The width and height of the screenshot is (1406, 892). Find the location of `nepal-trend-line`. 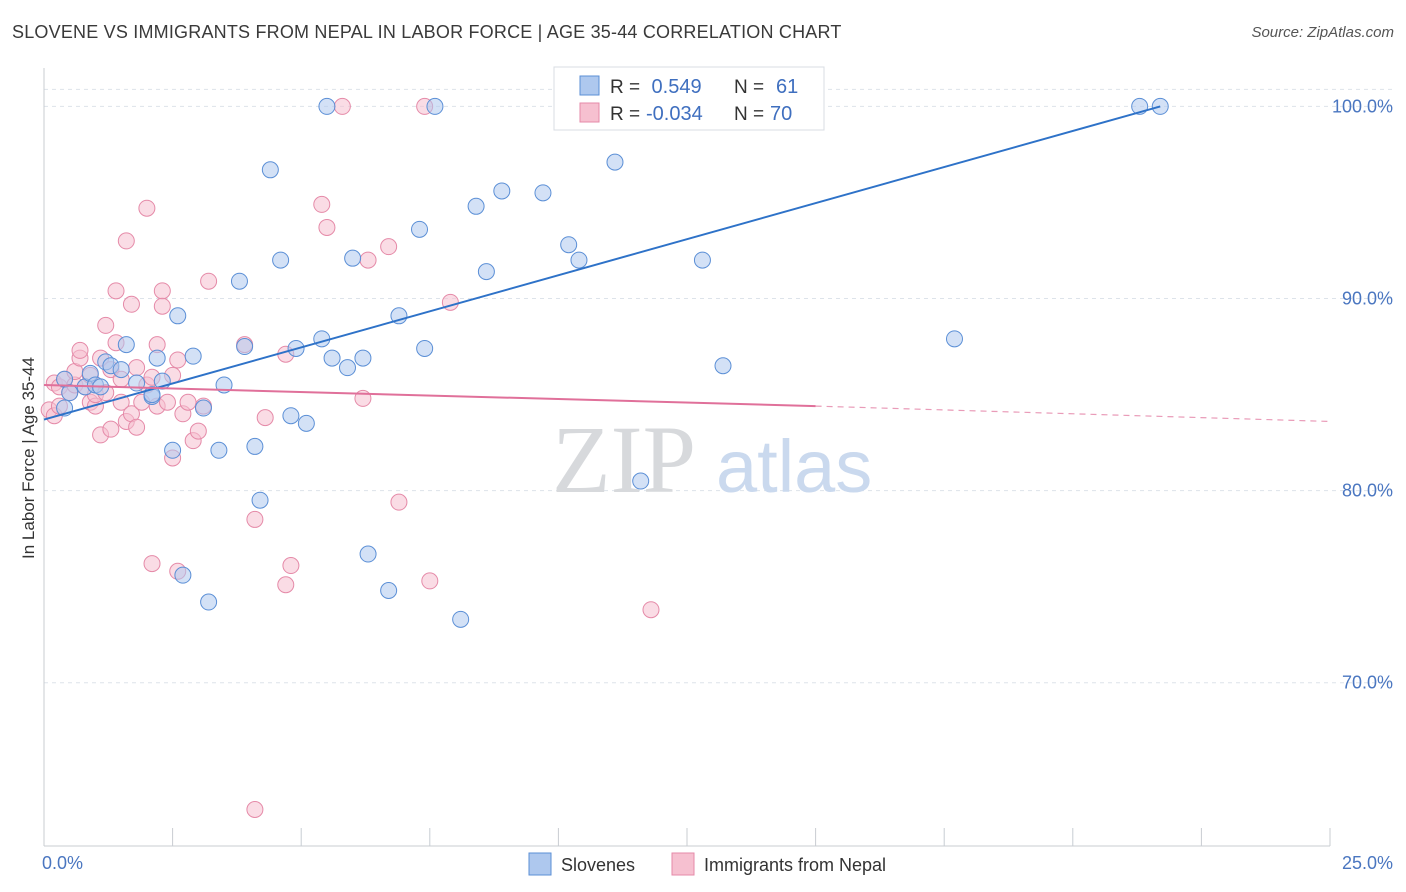

nepal-trend-line is located at coordinates (429, 395).